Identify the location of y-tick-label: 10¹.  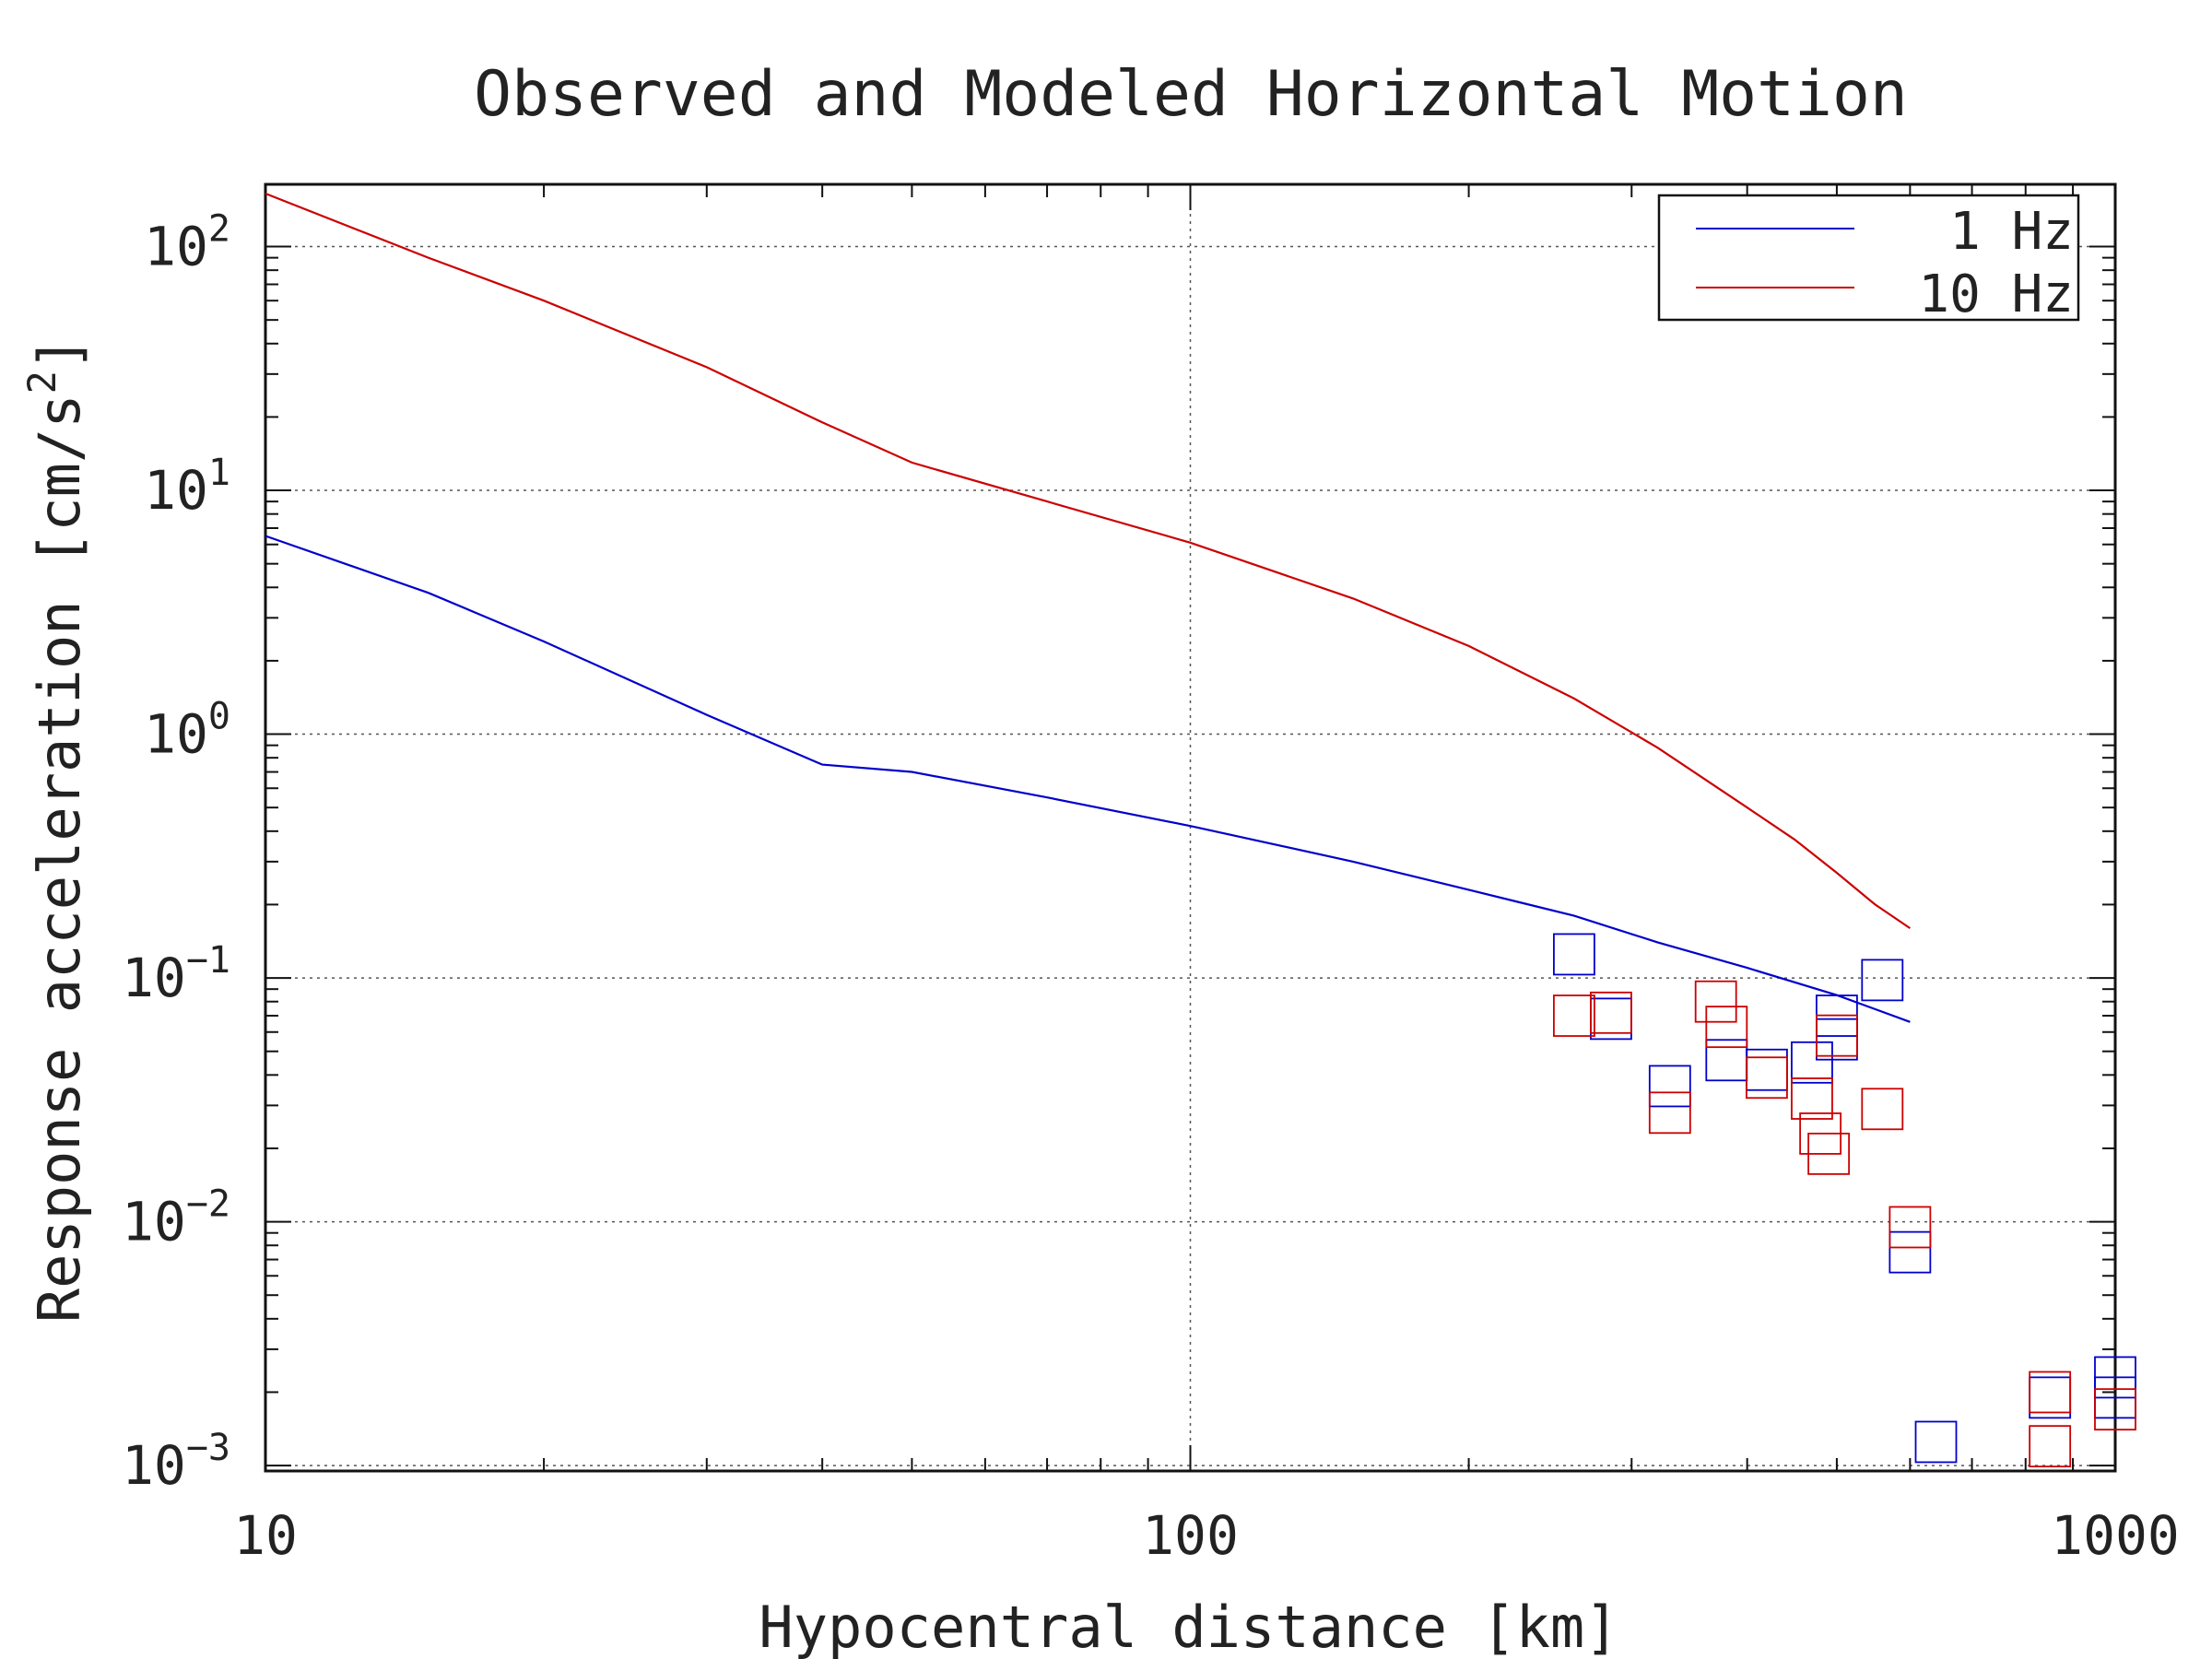
(187, 487).